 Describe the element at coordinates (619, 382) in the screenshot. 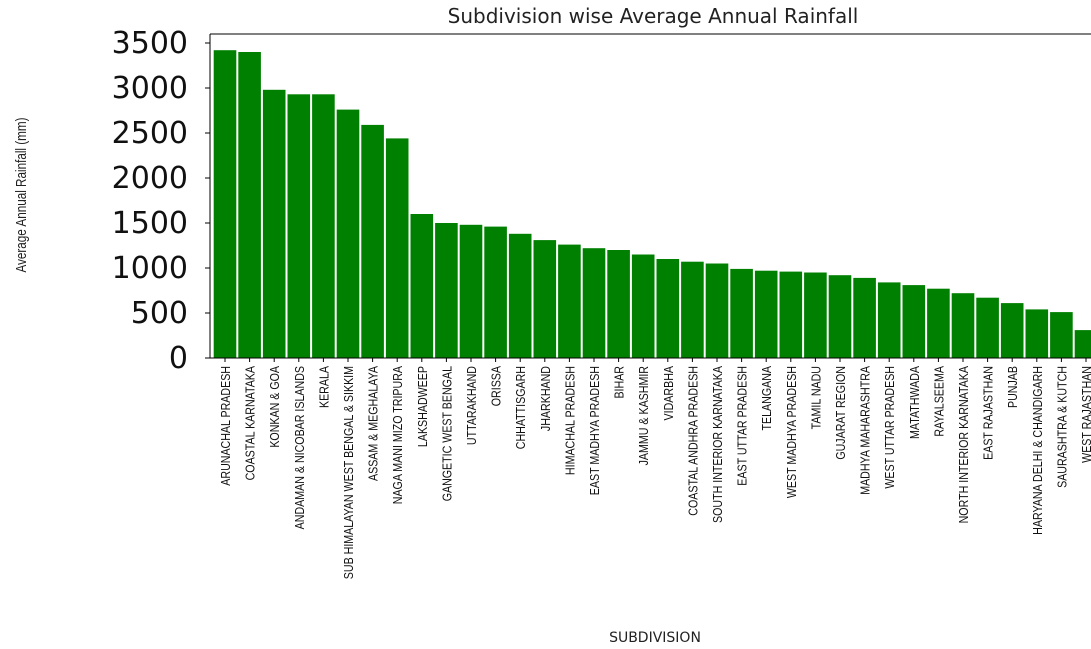

I see `x-tick-label: BIHAR` at that location.